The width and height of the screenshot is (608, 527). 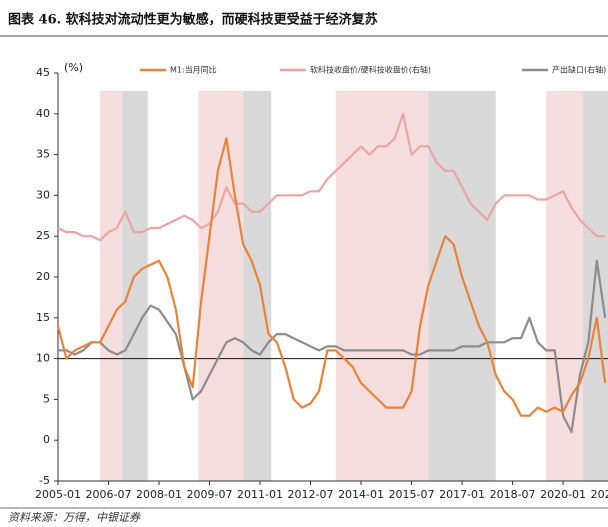 I want to click on source: 资料来源：万得，中银证券, so click(x=74, y=517).